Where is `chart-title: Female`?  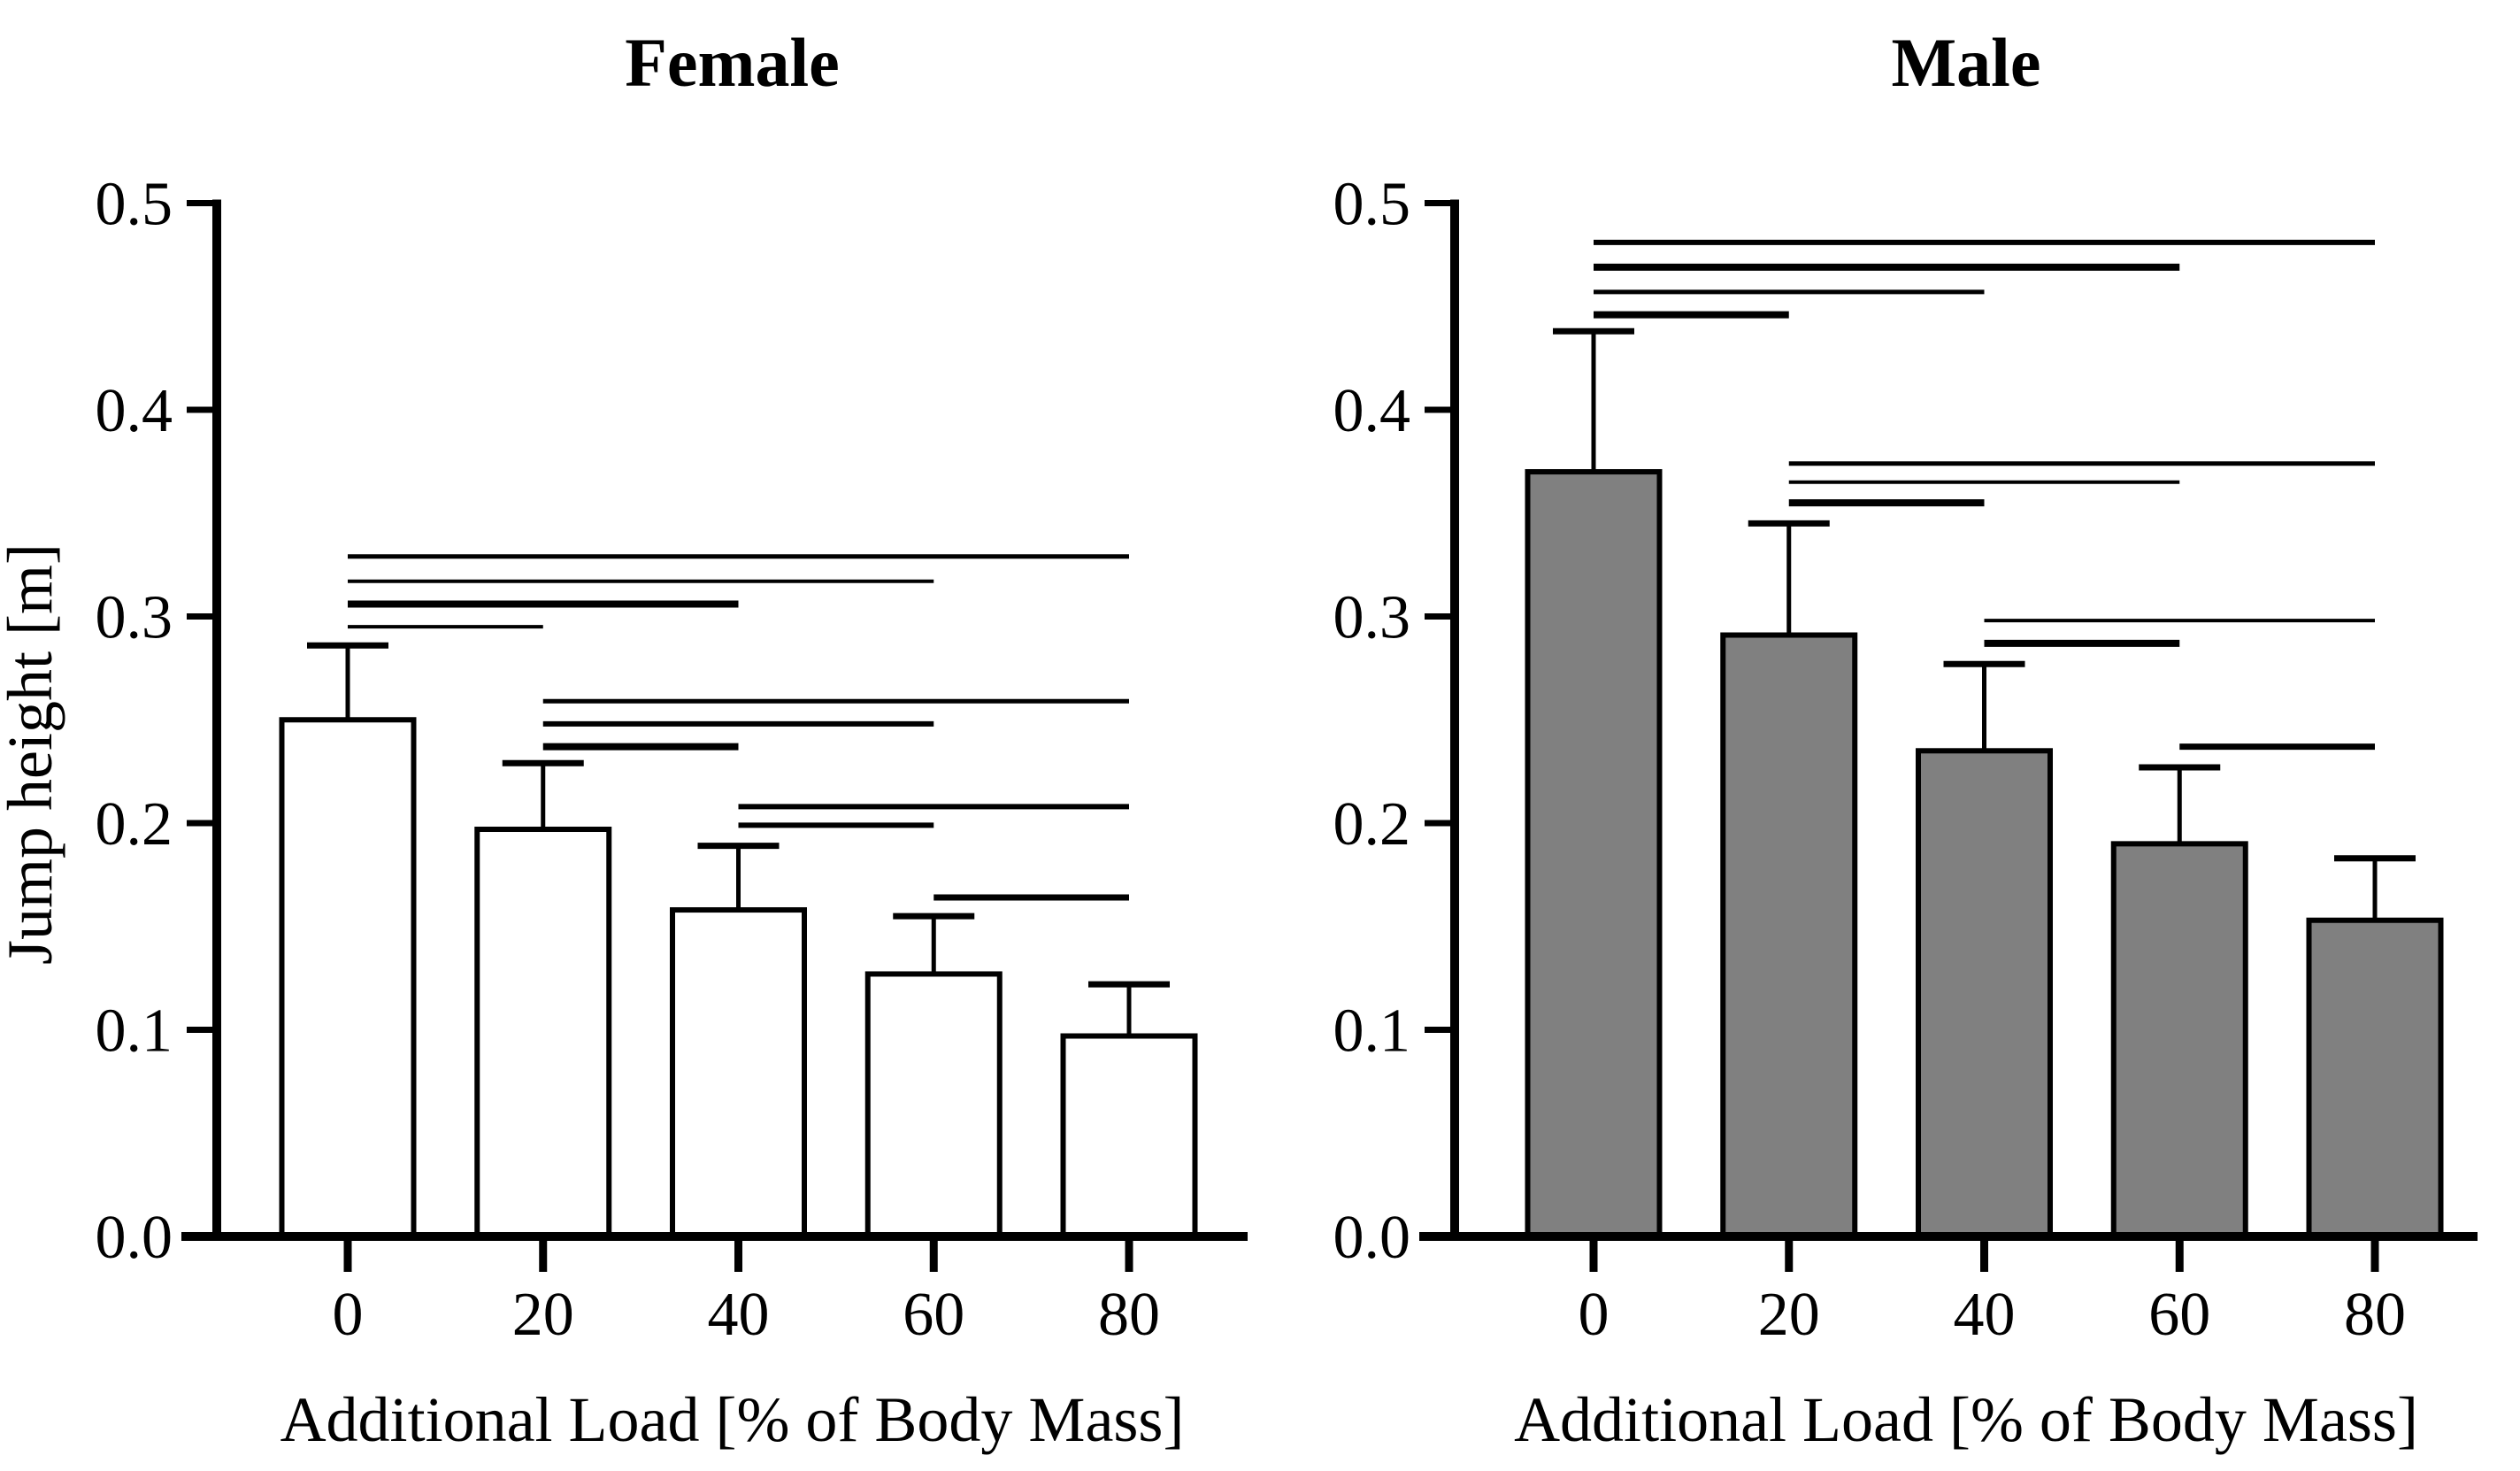 chart-title: Female is located at coordinates (732, 62).